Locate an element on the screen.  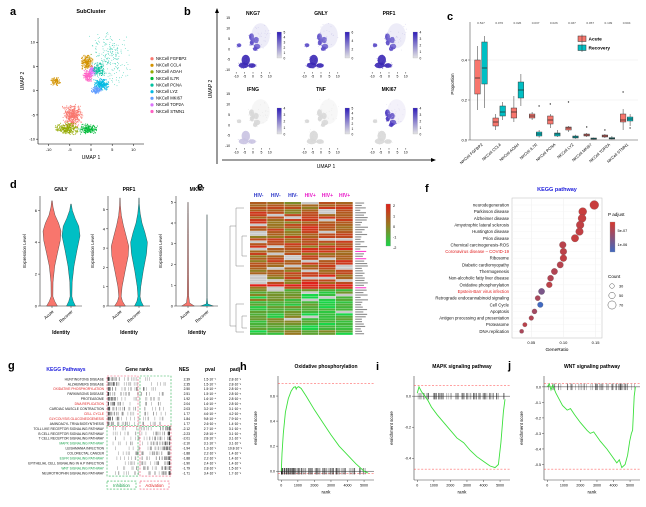
g-pval: 3.4·10⁻³ is located at coordinates (210, 473).